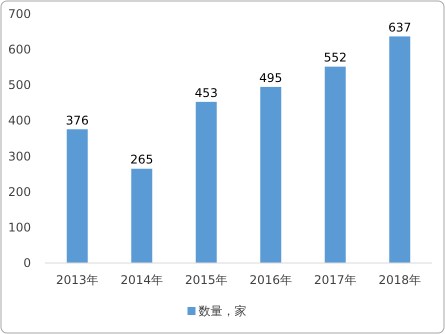 The width and height of the screenshot is (445, 334). I want to click on data-label: 637, so click(400, 27).